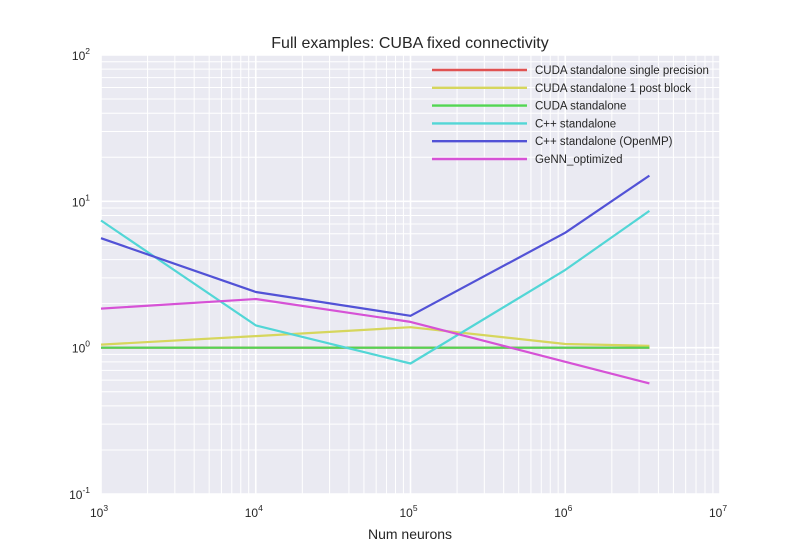  What do you see at coordinates (622, 71) in the screenshot?
I see `legend-label: CUDA standalone single precision` at bounding box center [622, 71].